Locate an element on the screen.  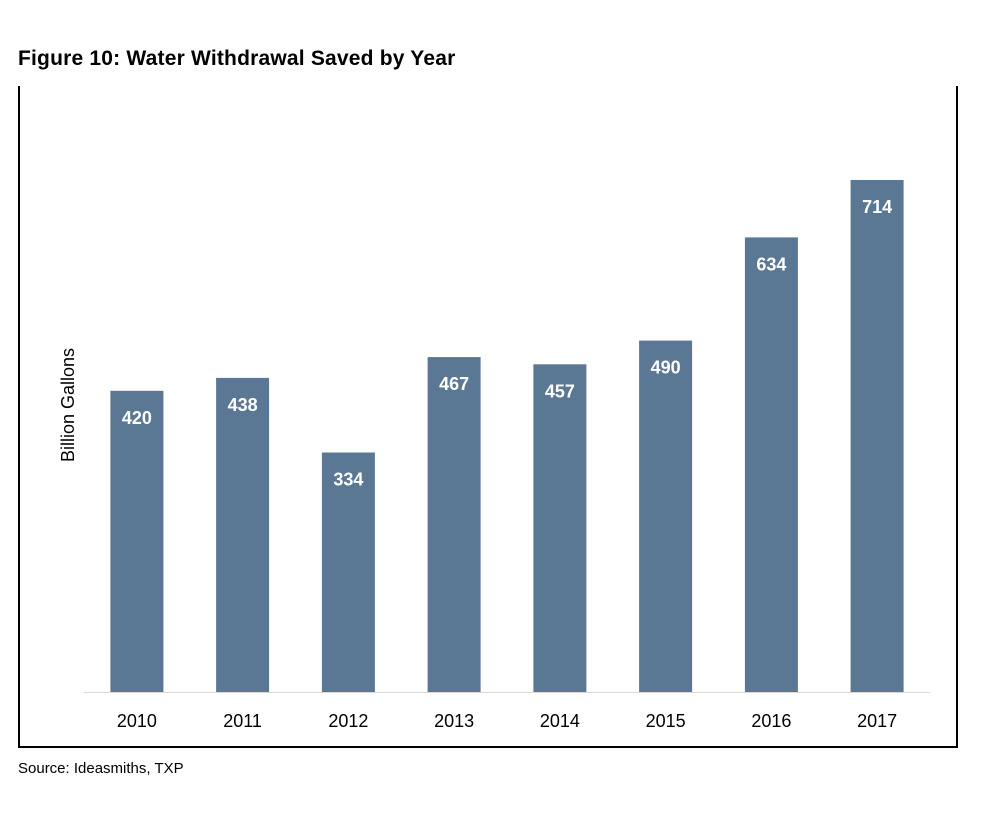
bar-2015 is located at coordinates (666, 516).